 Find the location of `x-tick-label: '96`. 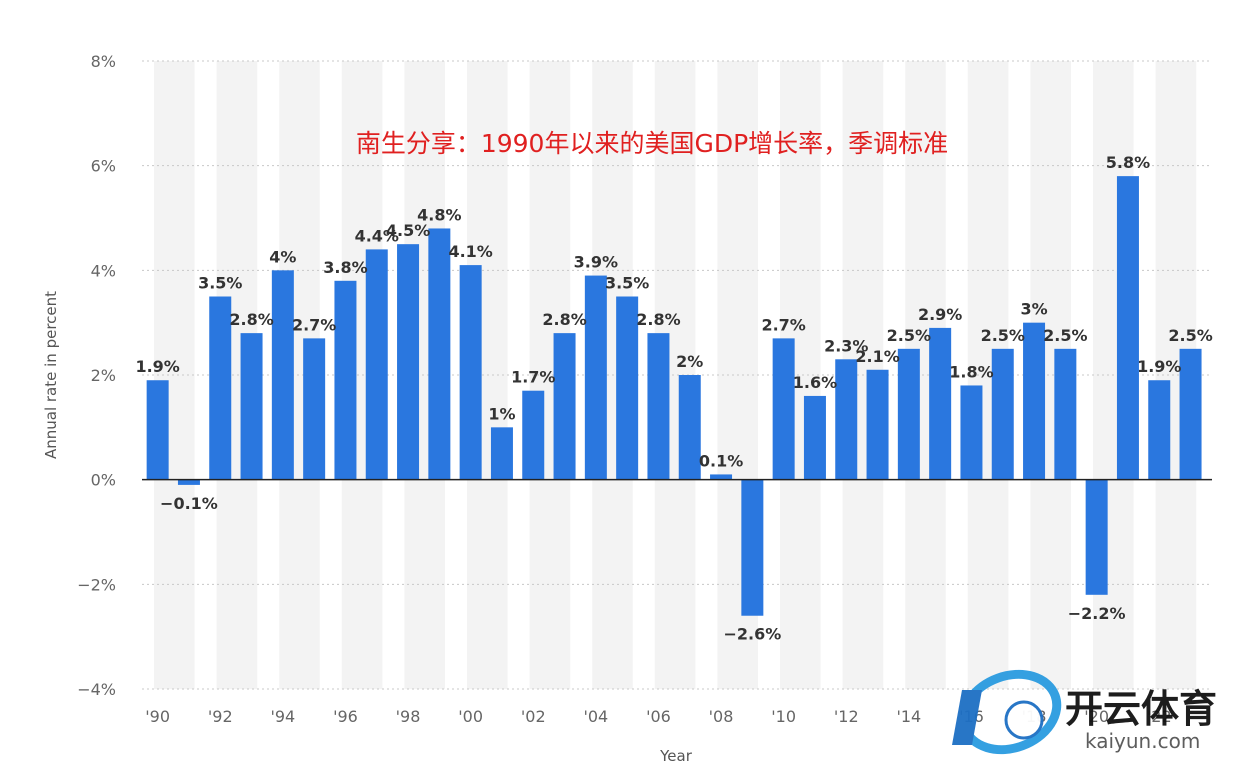

x-tick-label: '96 is located at coordinates (345, 716).